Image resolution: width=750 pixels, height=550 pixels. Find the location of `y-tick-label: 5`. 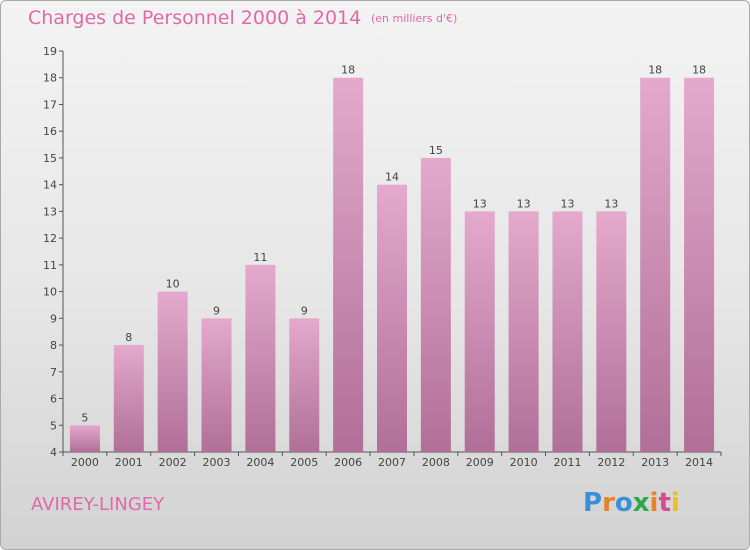

y-tick-label: 5 is located at coordinates (53, 425).